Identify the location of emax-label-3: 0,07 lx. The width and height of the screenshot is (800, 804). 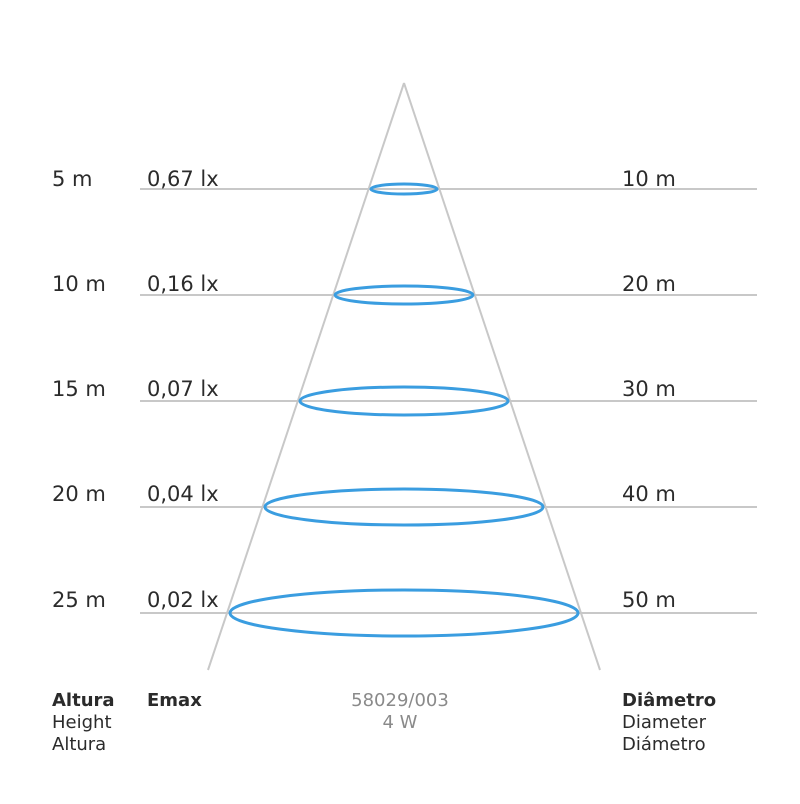
(183, 389).